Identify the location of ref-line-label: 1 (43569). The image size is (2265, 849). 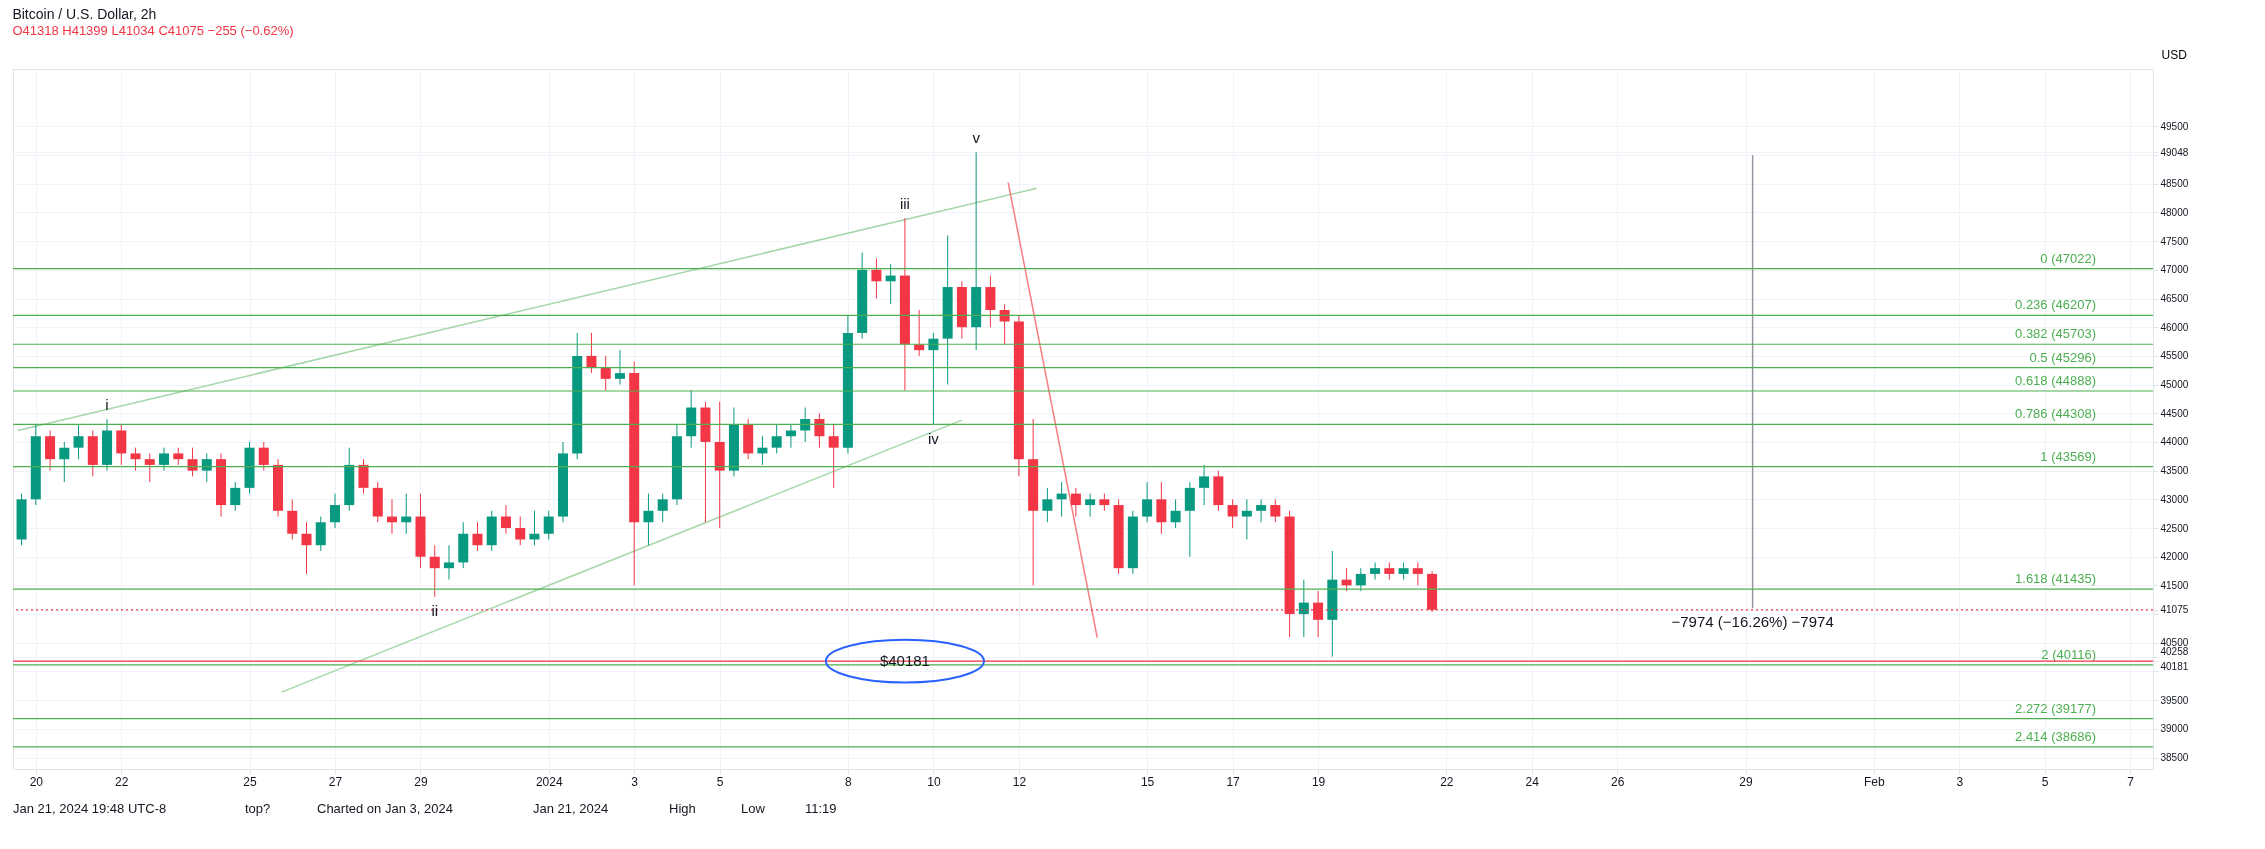
(2068, 456).